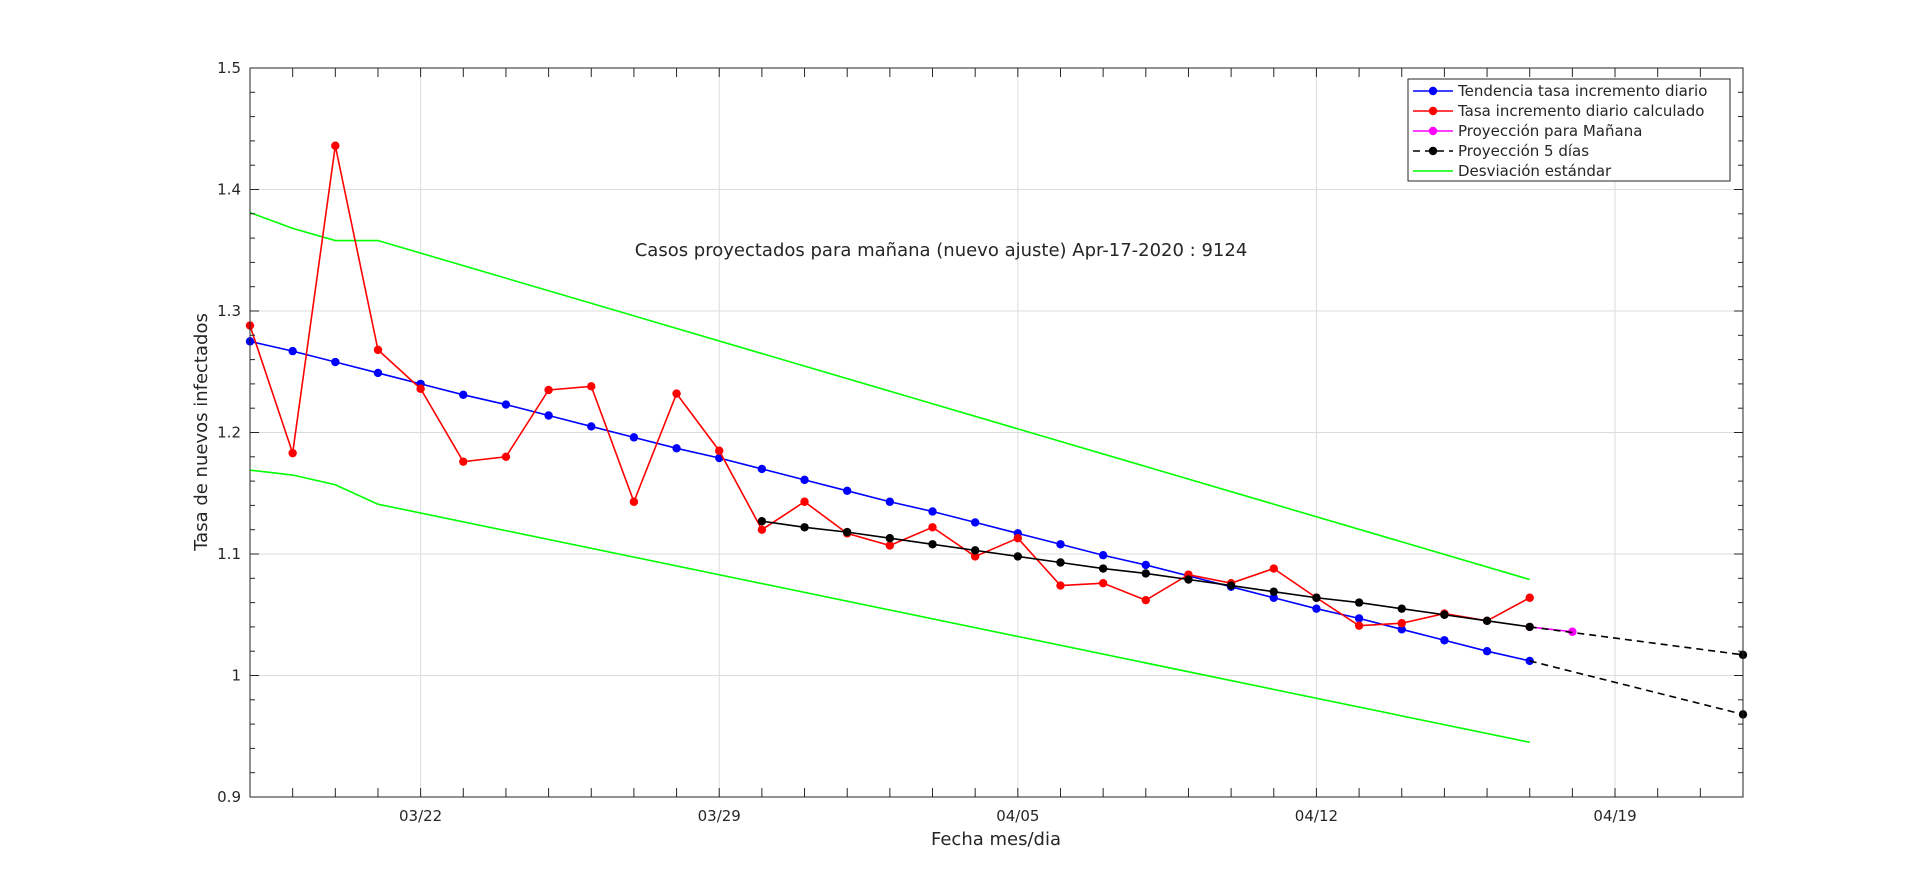  I want to click on y-tick-label: 1.1, so click(229, 554).